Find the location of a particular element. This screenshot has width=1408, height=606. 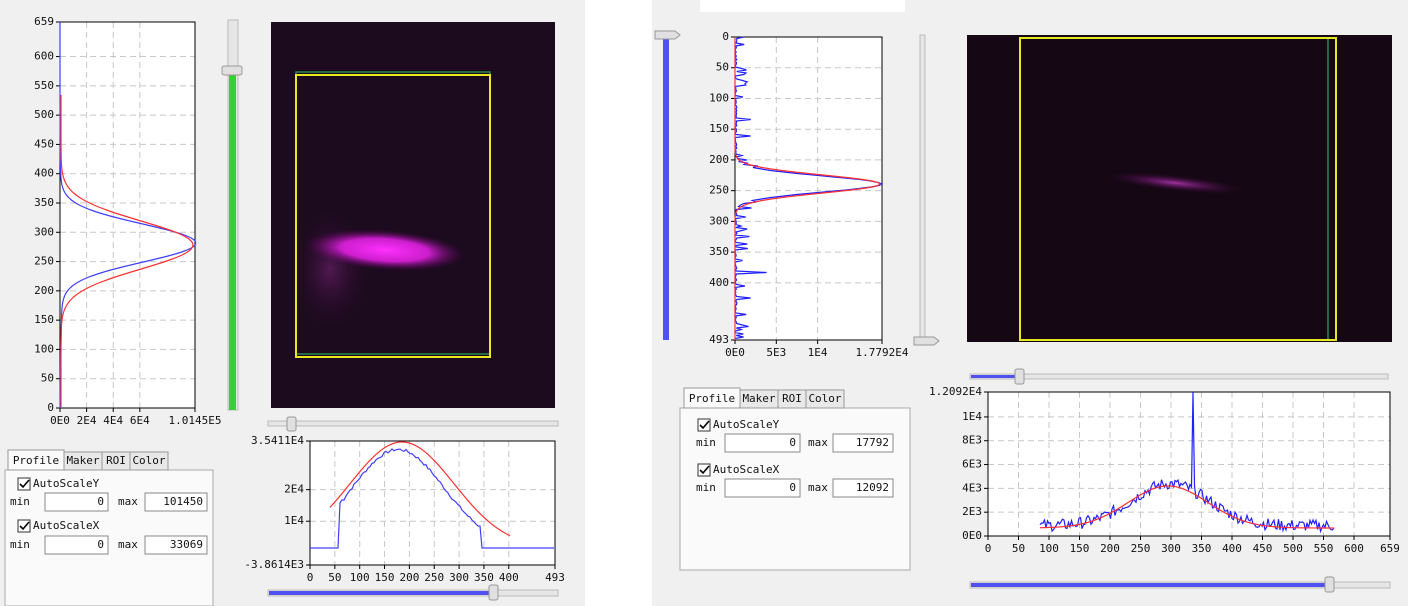

max-value: 33069 is located at coordinates (186, 544).